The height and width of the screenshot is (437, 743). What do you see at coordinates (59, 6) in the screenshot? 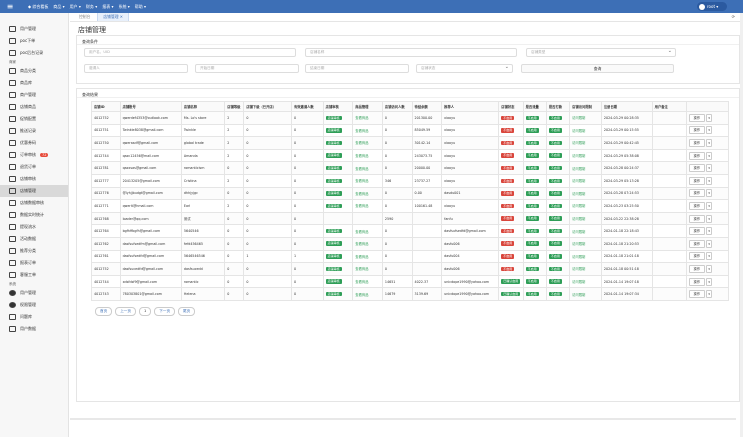
I see `top-nav-item: 商品 ▾` at bounding box center [59, 6].